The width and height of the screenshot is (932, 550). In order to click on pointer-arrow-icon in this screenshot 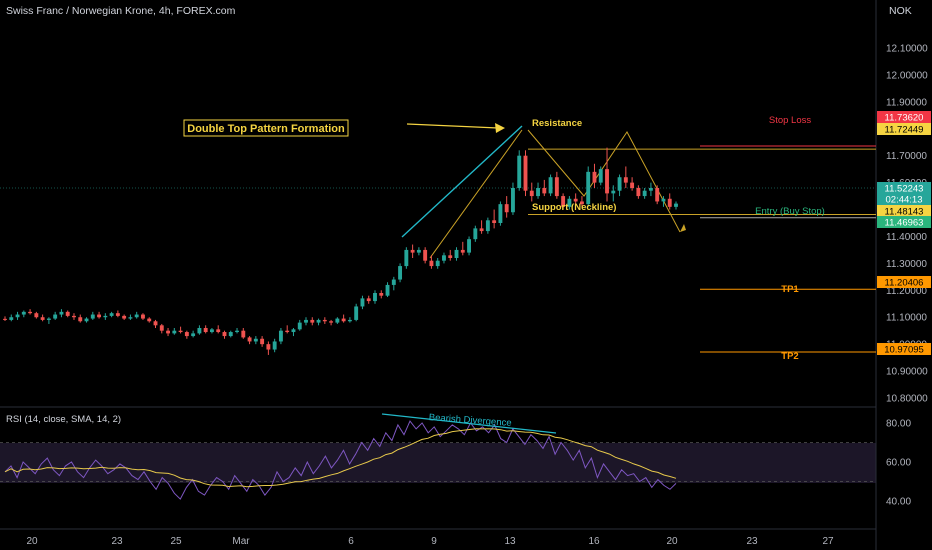, I will do `click(500, 128)`.